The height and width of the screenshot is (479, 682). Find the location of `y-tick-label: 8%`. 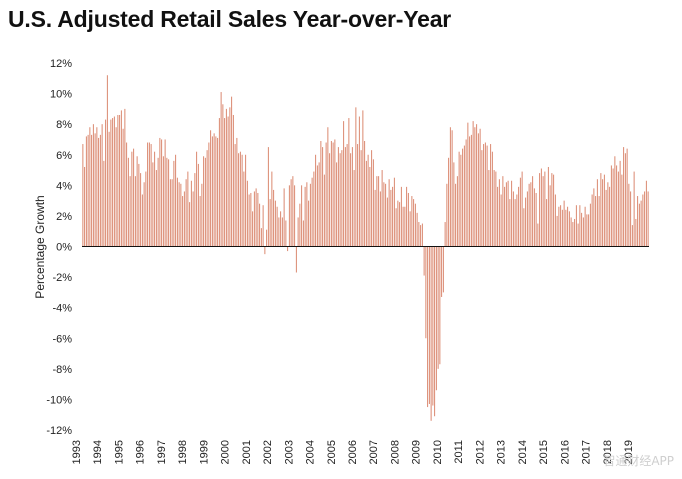

y-tick-label: 8% is located at coordinates (64, 125).